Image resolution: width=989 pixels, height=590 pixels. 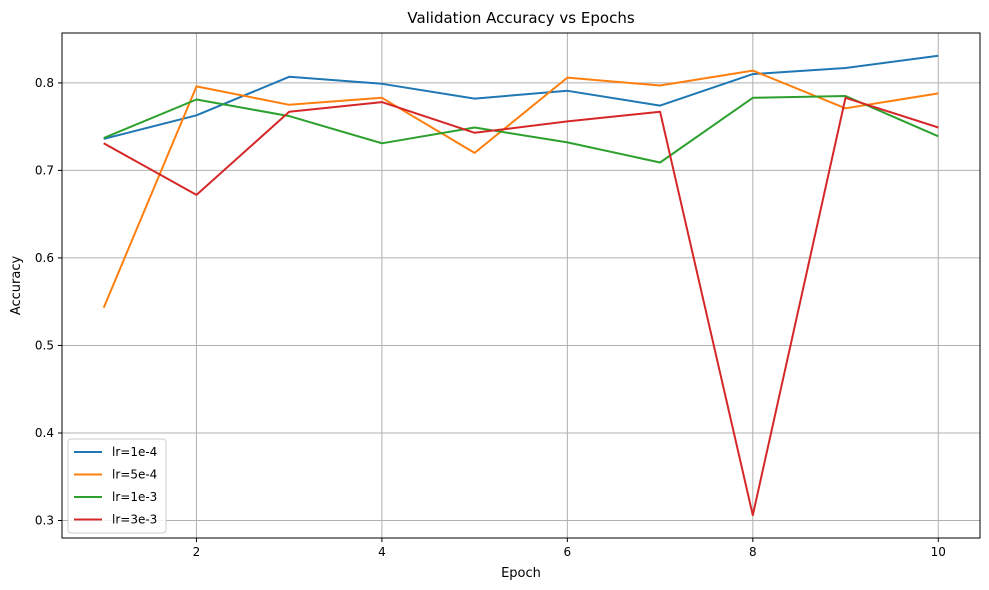 I want to click on x-tick-label: 2, so click(x=197, y=552).